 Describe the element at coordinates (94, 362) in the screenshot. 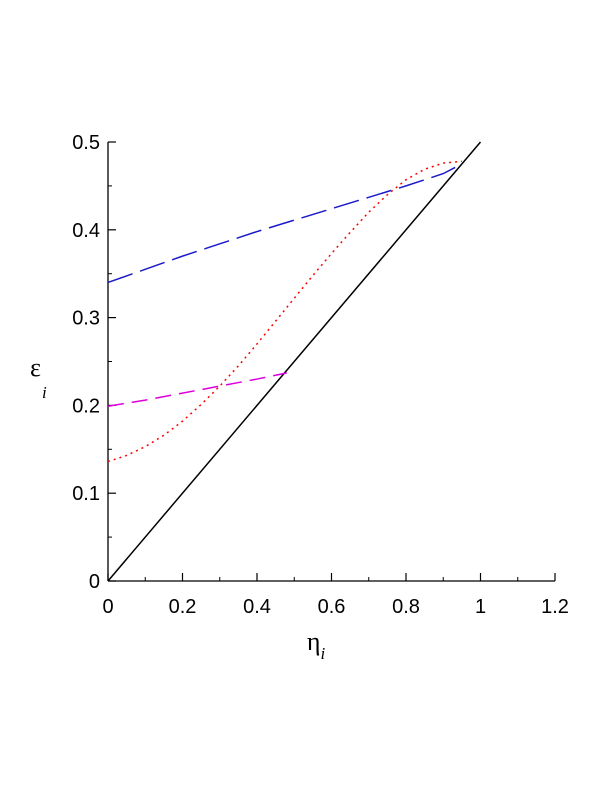

I see `y-ticks: 0 0.1 0.2 0.3 0.4 0.5` at that location.